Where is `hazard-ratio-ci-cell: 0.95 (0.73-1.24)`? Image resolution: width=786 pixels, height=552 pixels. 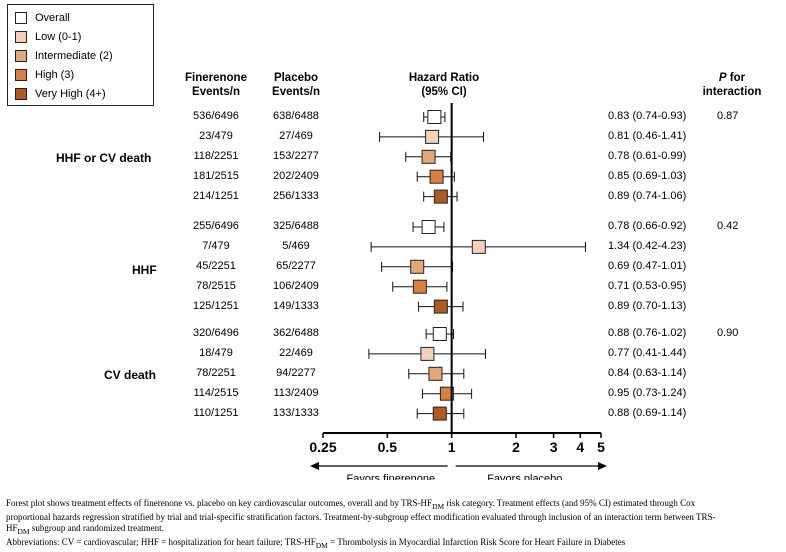
hazard-ratio-ci-cell: 0.95 (0.73-1.24) is located at coordinates (647, 392).